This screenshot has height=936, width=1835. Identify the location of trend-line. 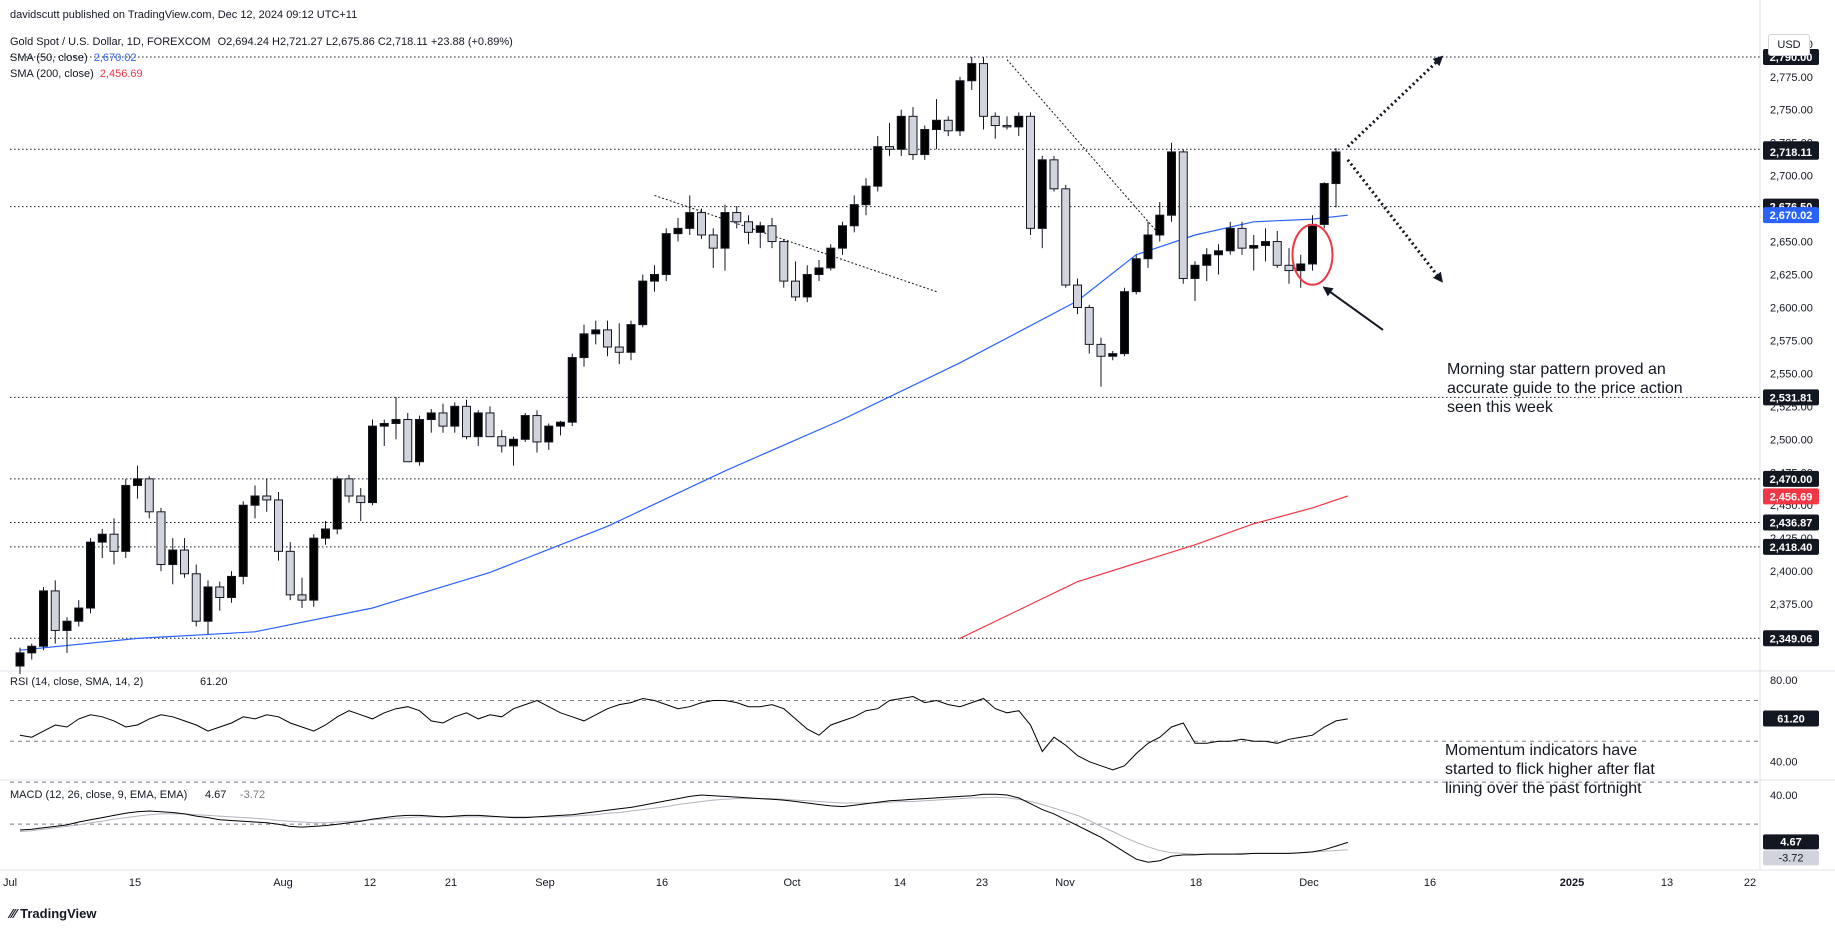
(1083, 147).